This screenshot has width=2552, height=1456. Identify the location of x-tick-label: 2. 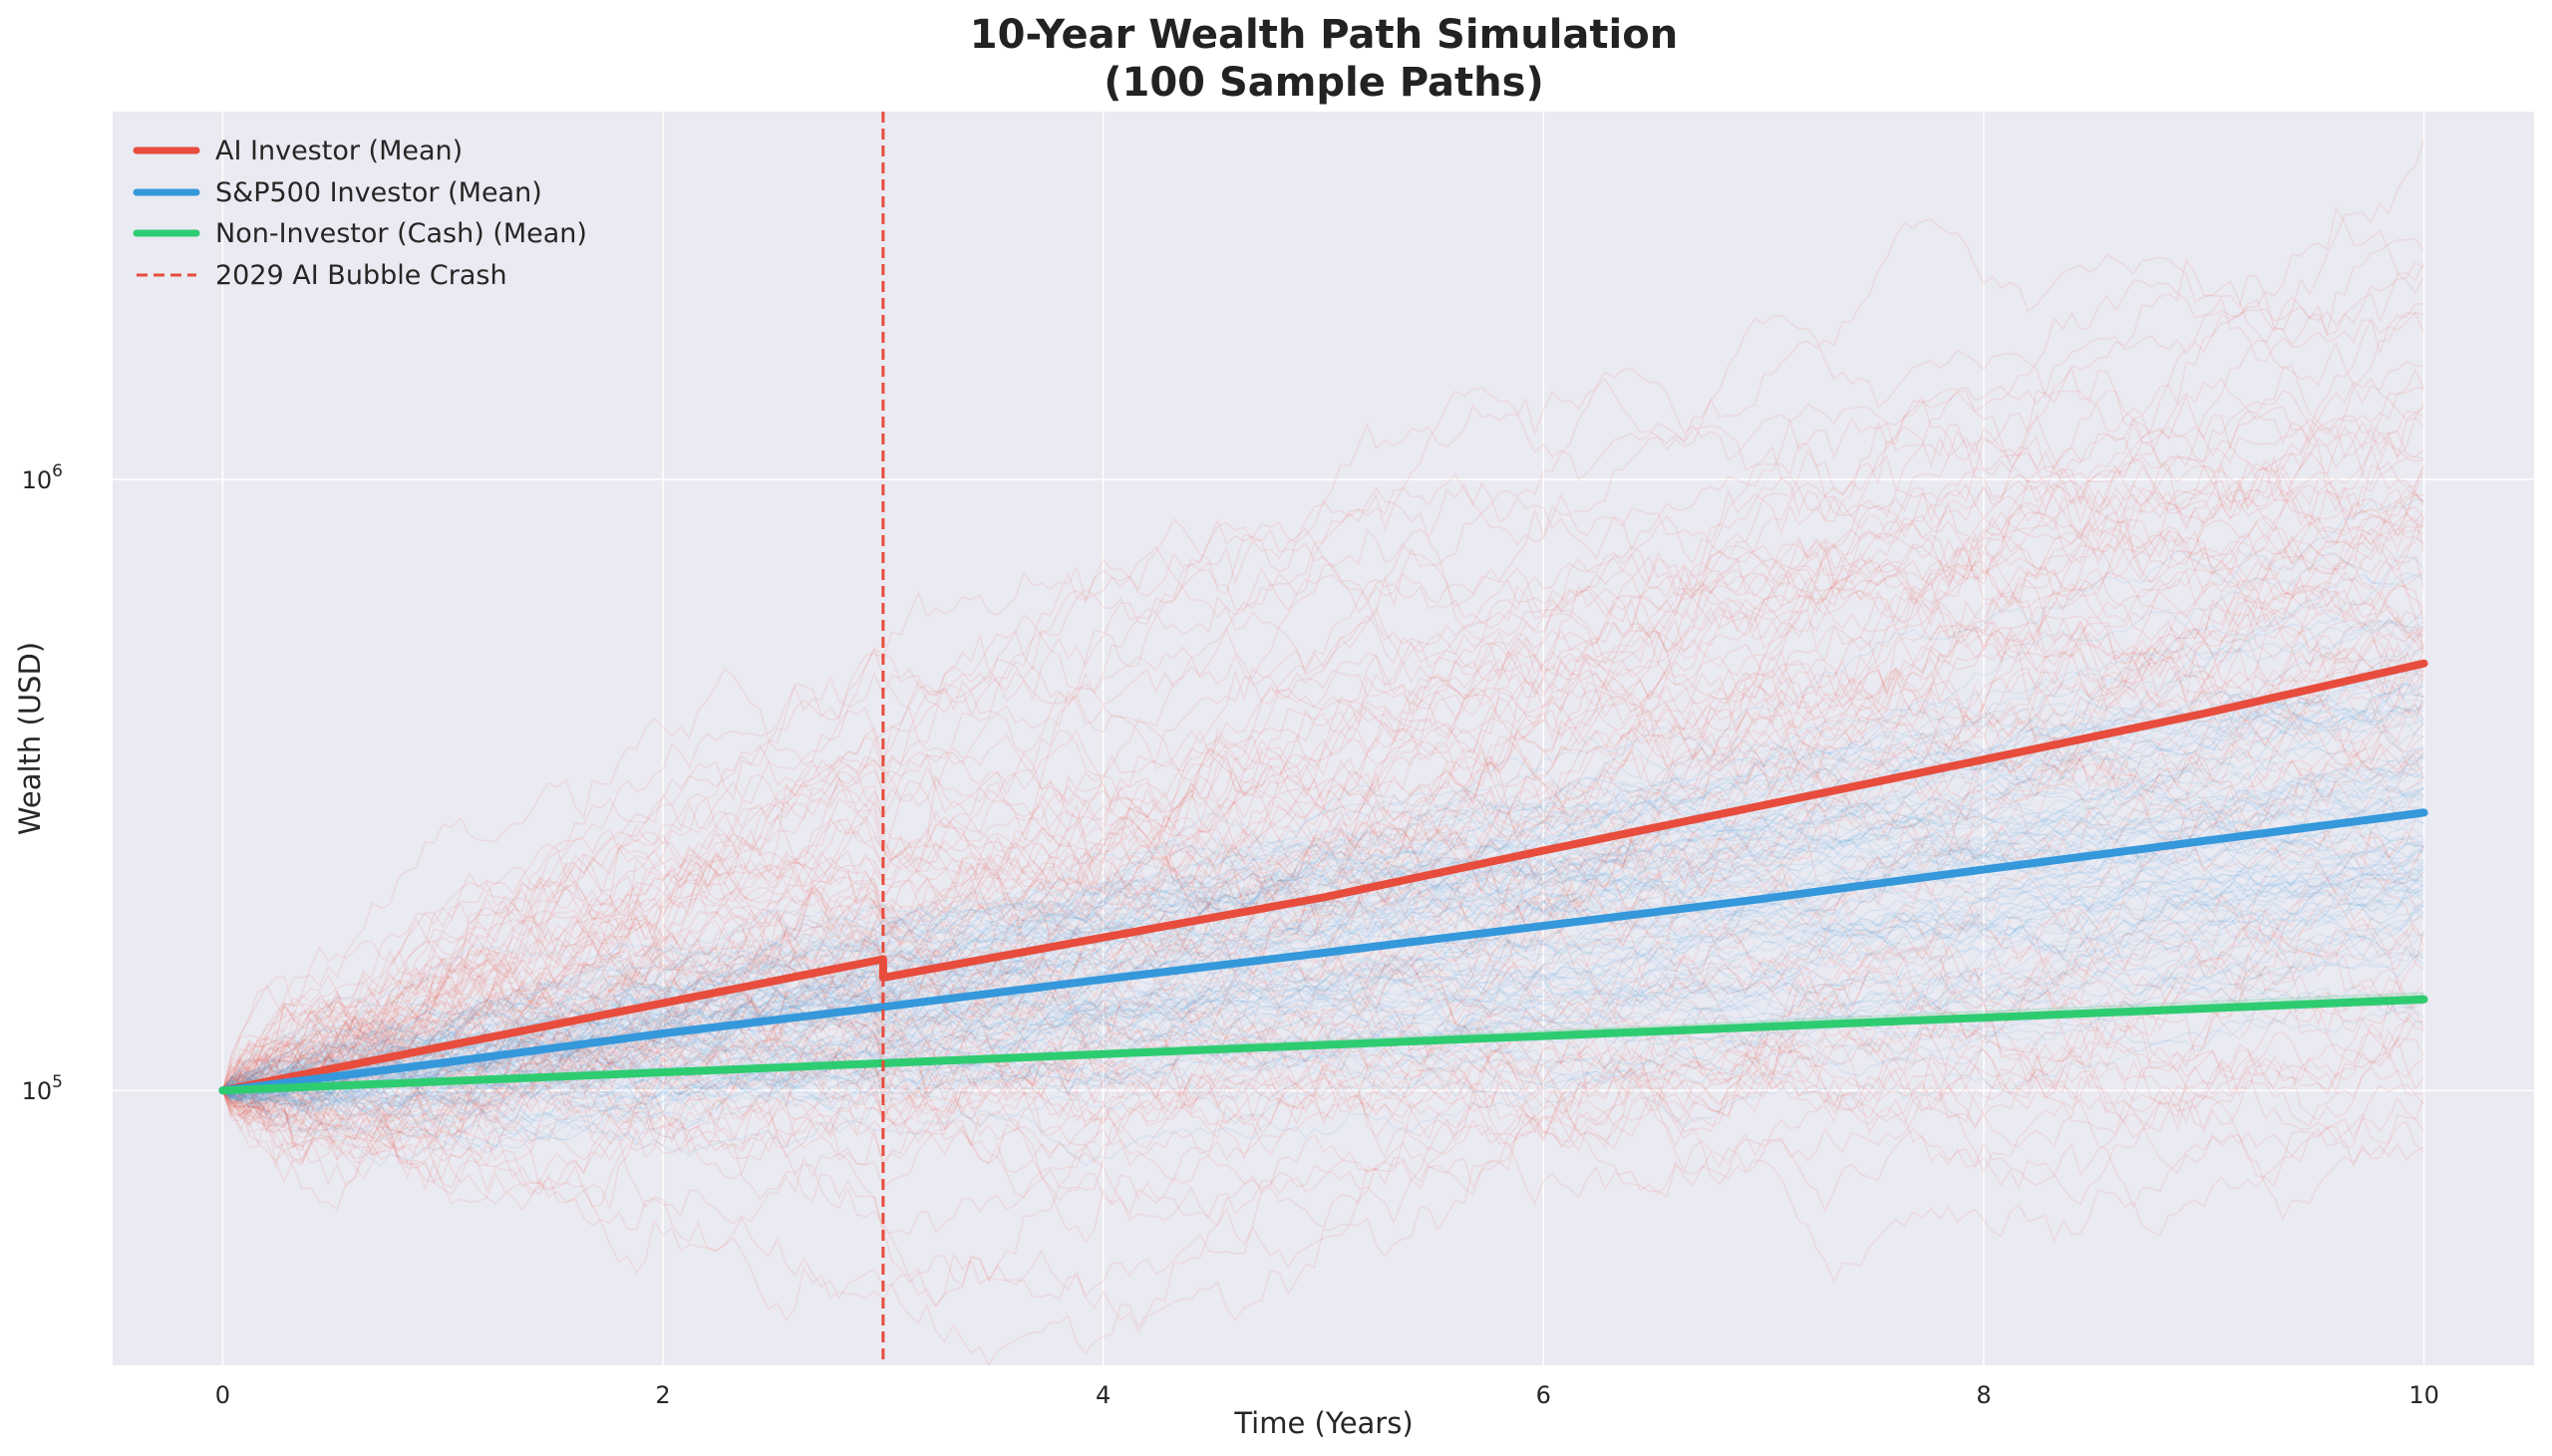
(662, 1395).